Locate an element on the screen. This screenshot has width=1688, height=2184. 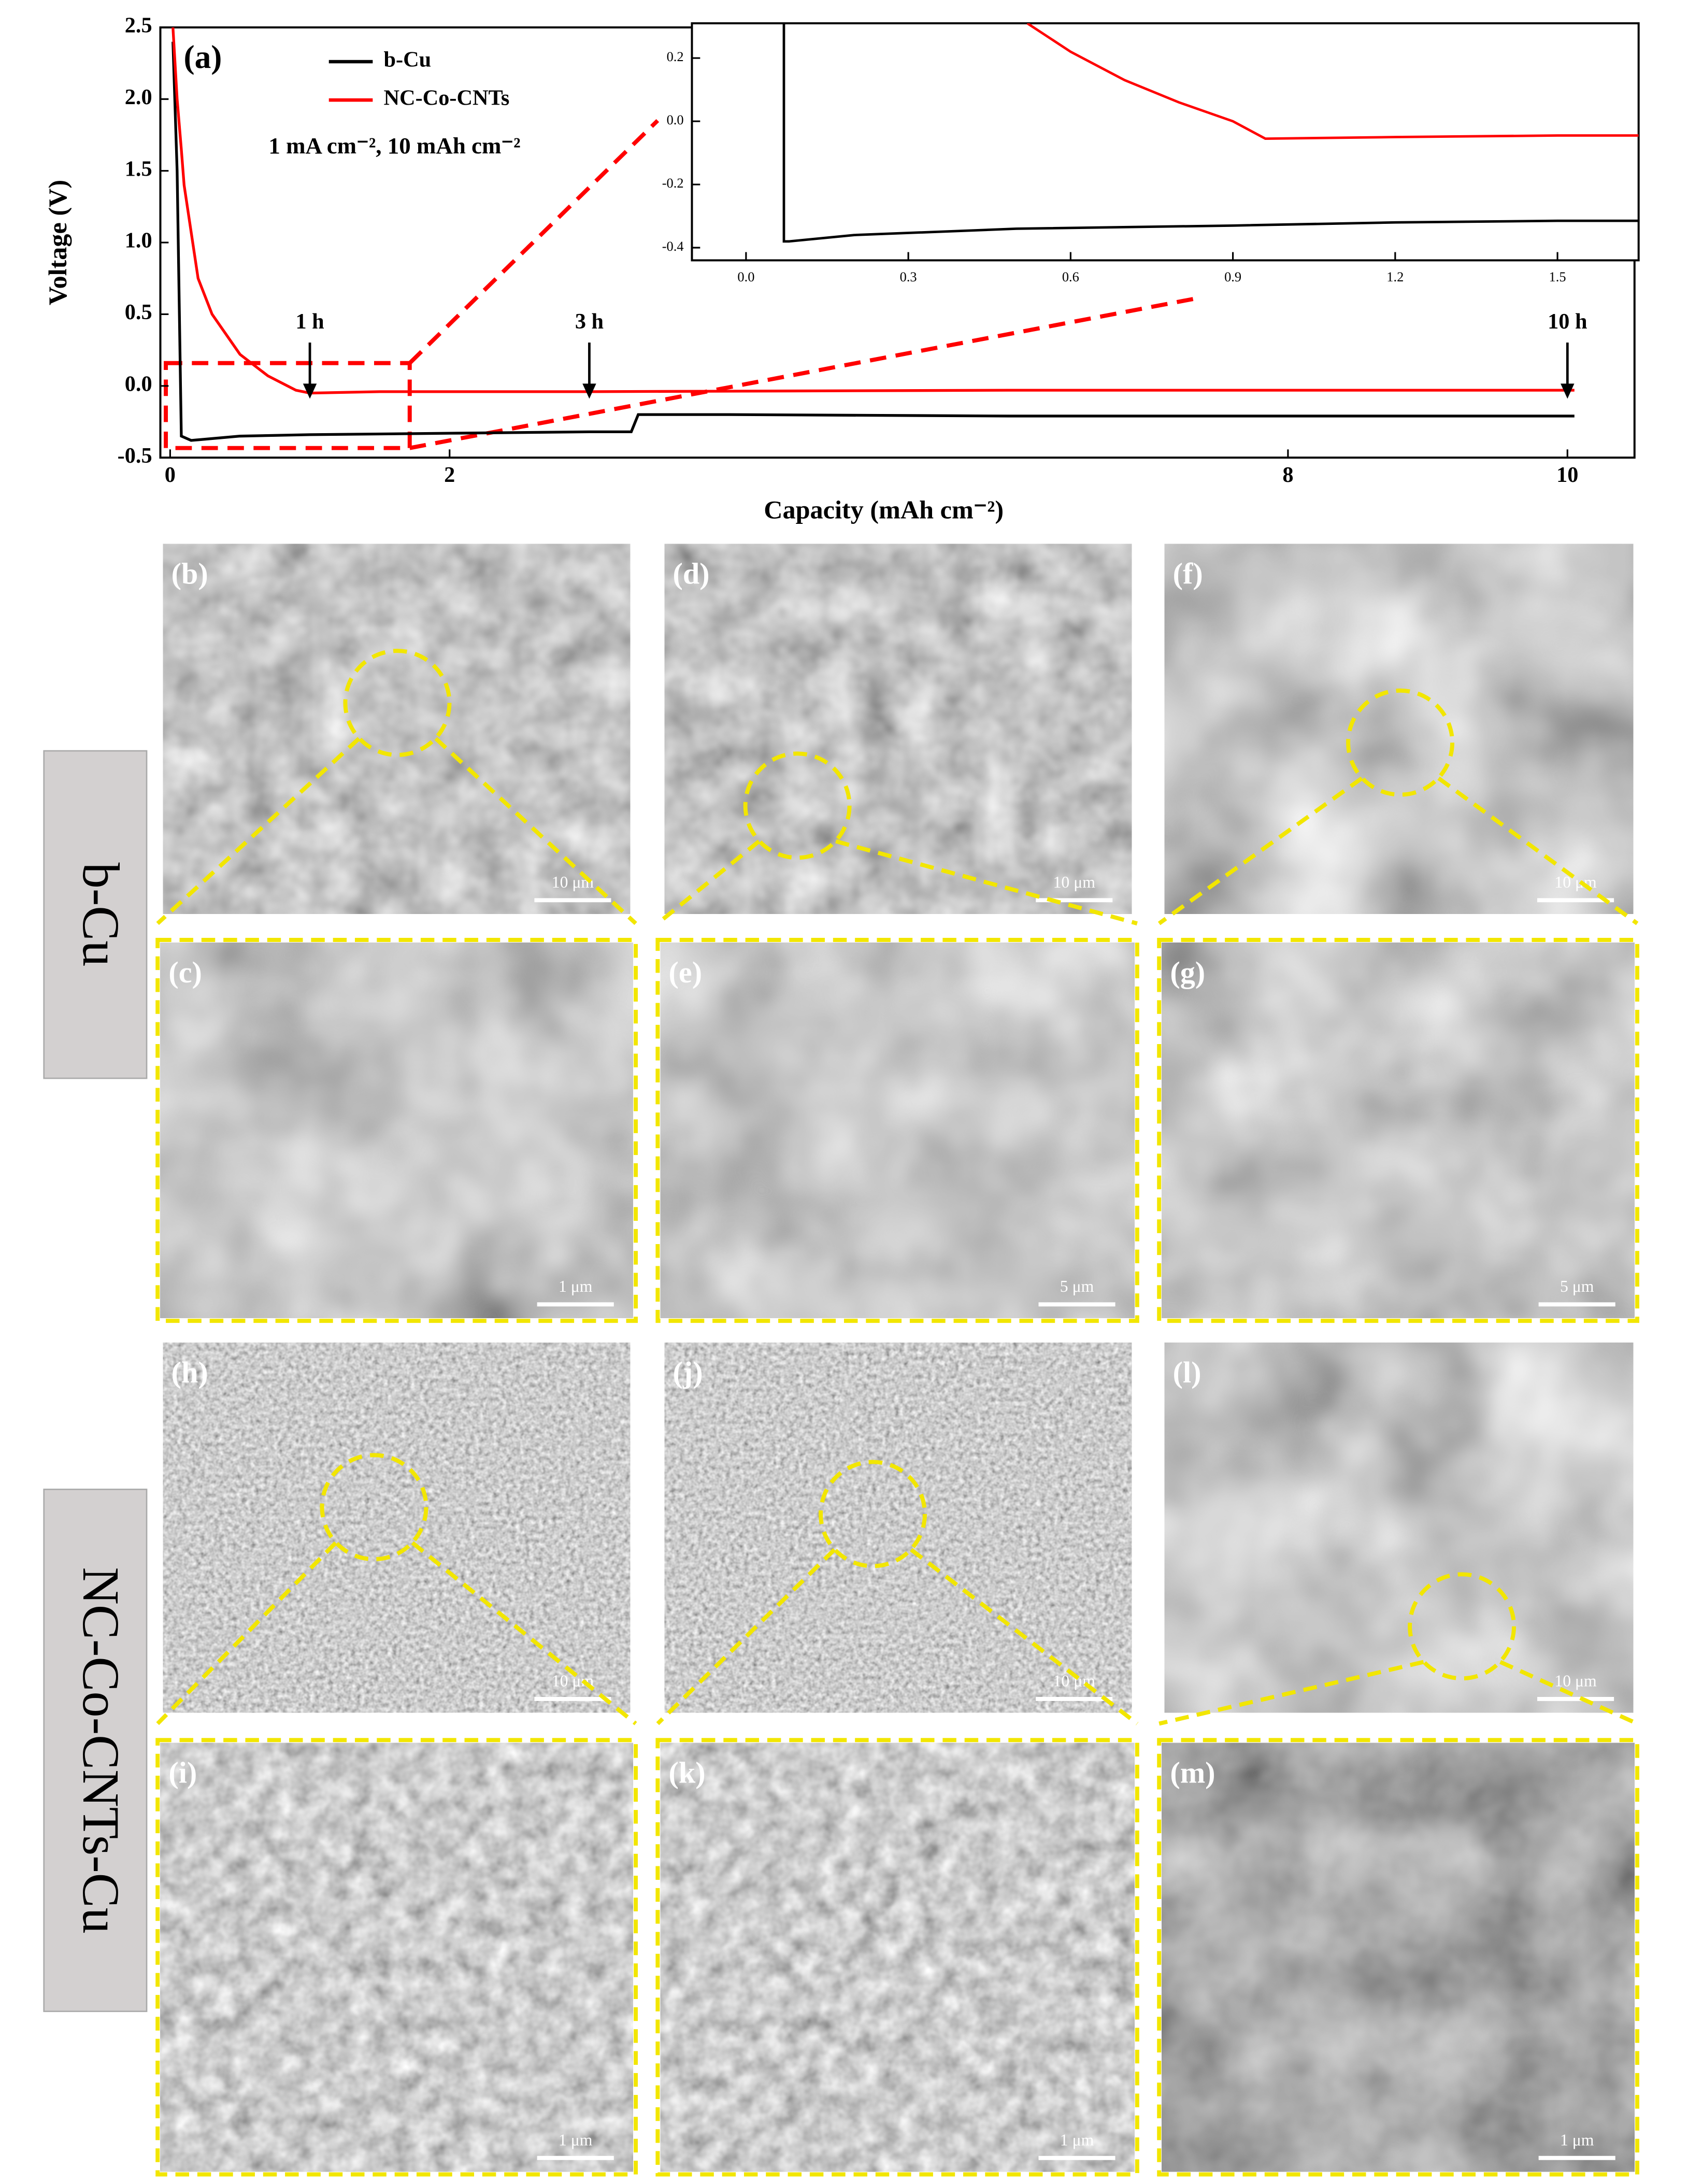
x-tick-label: 0.6 is located at coordinates (1070, 277).